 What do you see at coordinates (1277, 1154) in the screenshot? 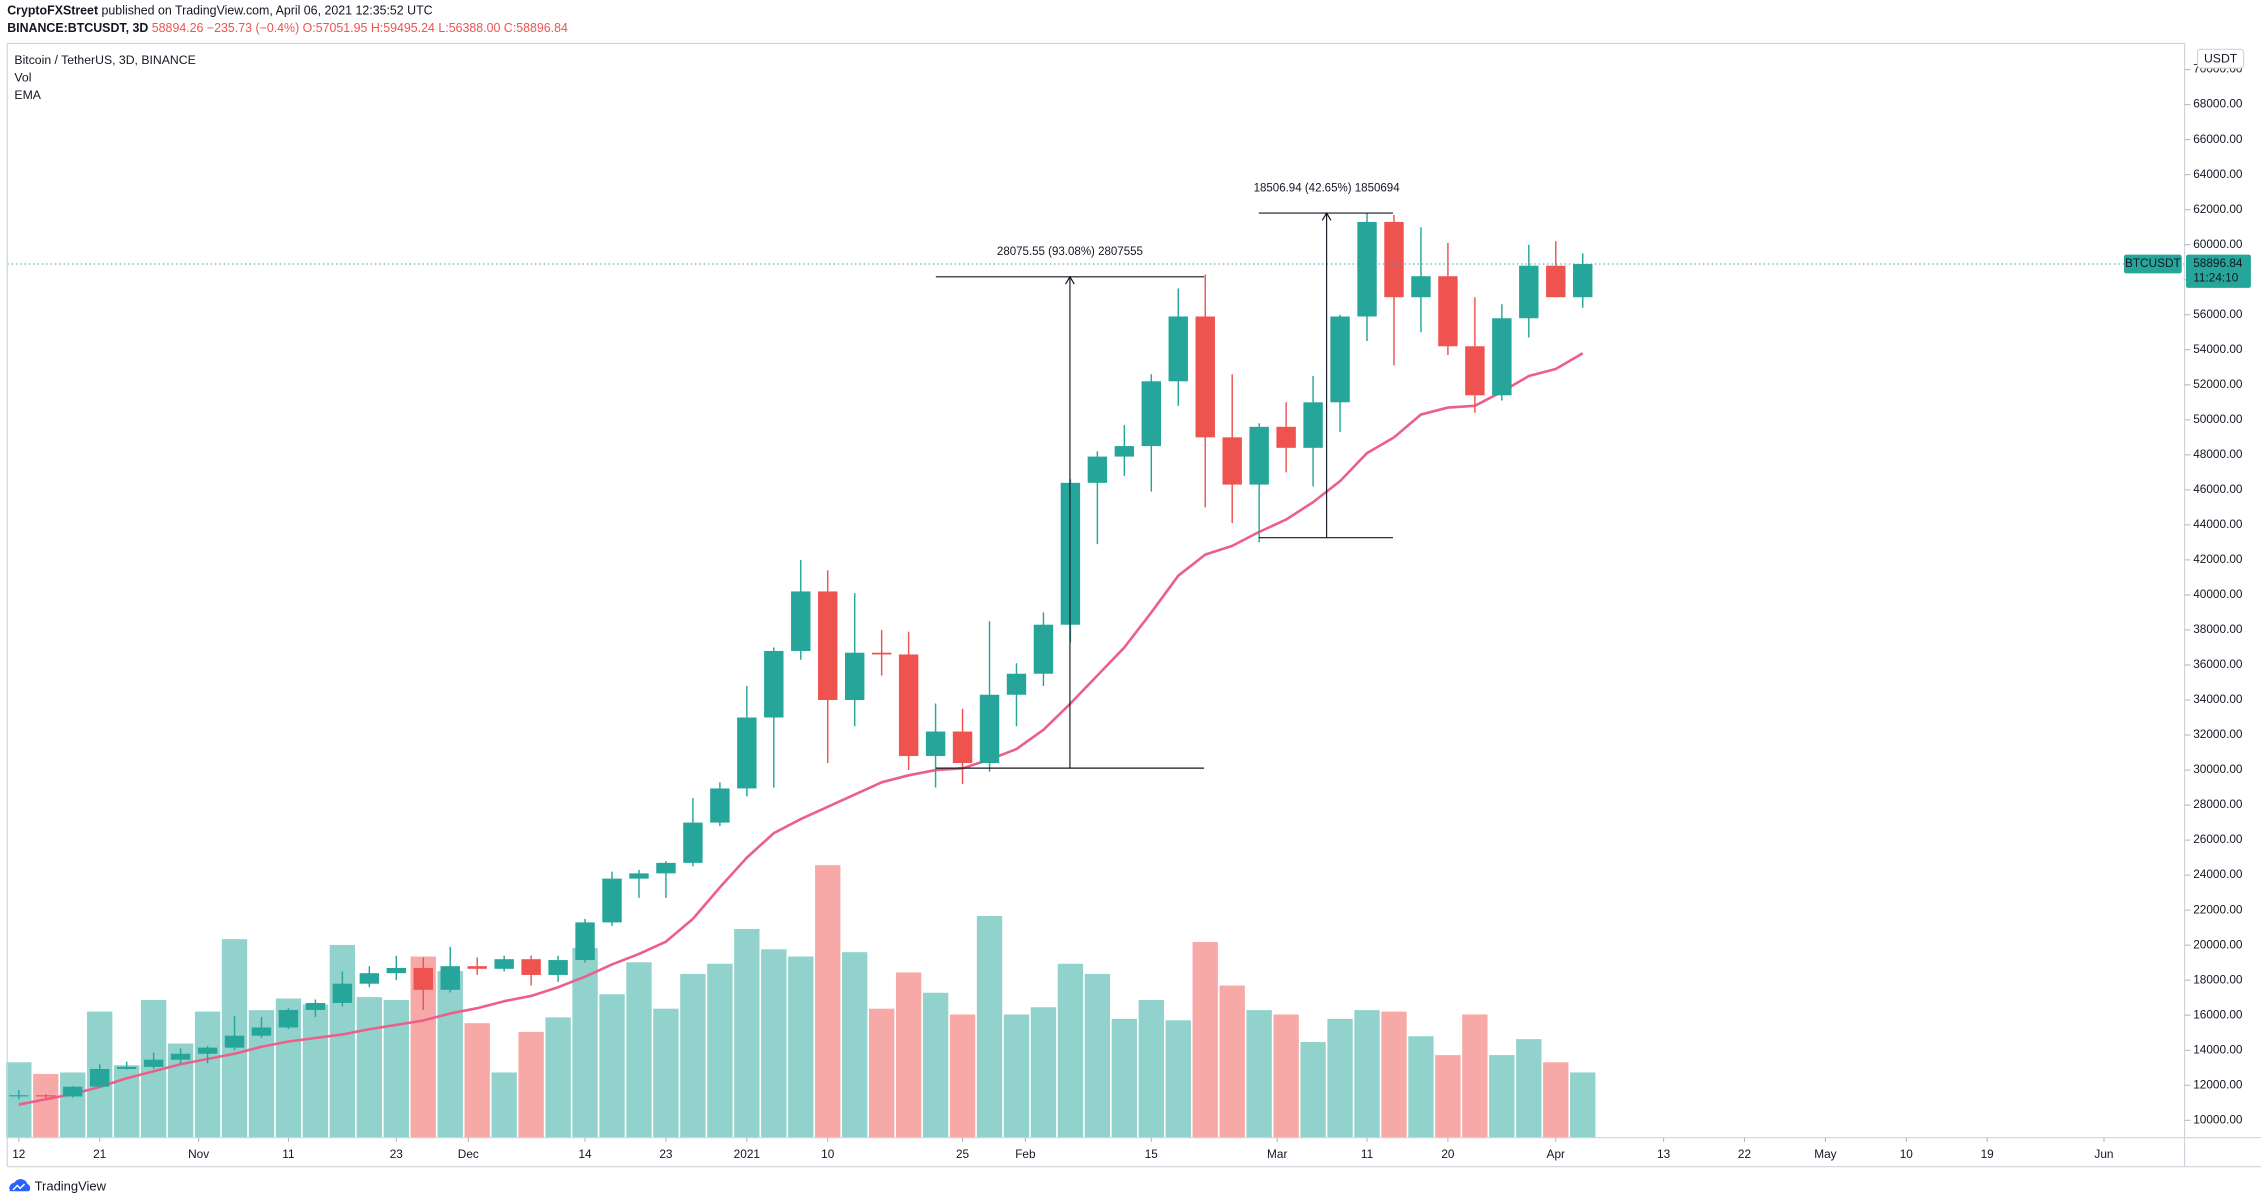
I see `x-tick-label: Mar` at bounding box center [1277, 1154].